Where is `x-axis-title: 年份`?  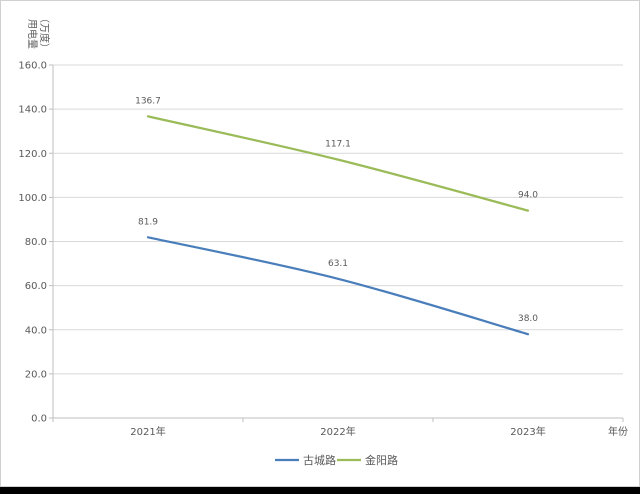 x-axis-title: 年份 is located at coordinates (618, 431).